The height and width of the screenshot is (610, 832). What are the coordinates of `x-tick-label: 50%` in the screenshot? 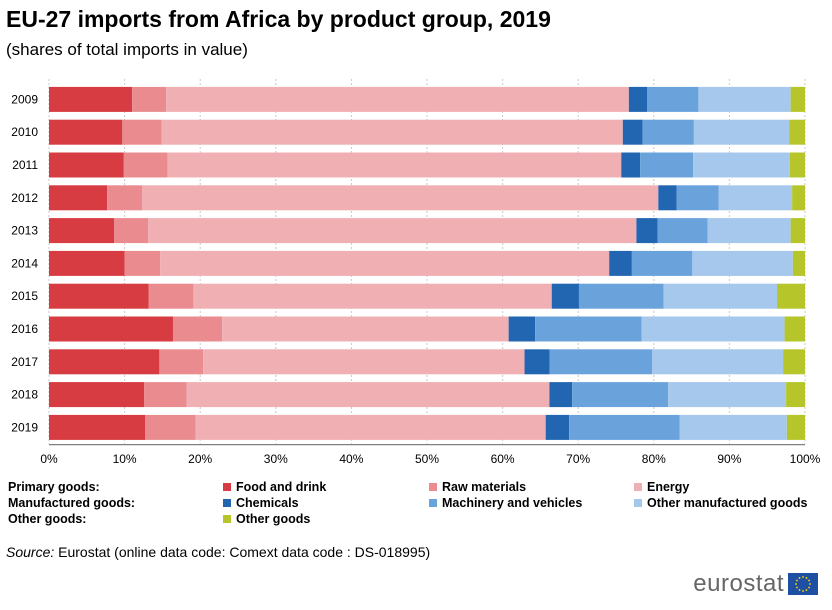 It's located at (427, 459).